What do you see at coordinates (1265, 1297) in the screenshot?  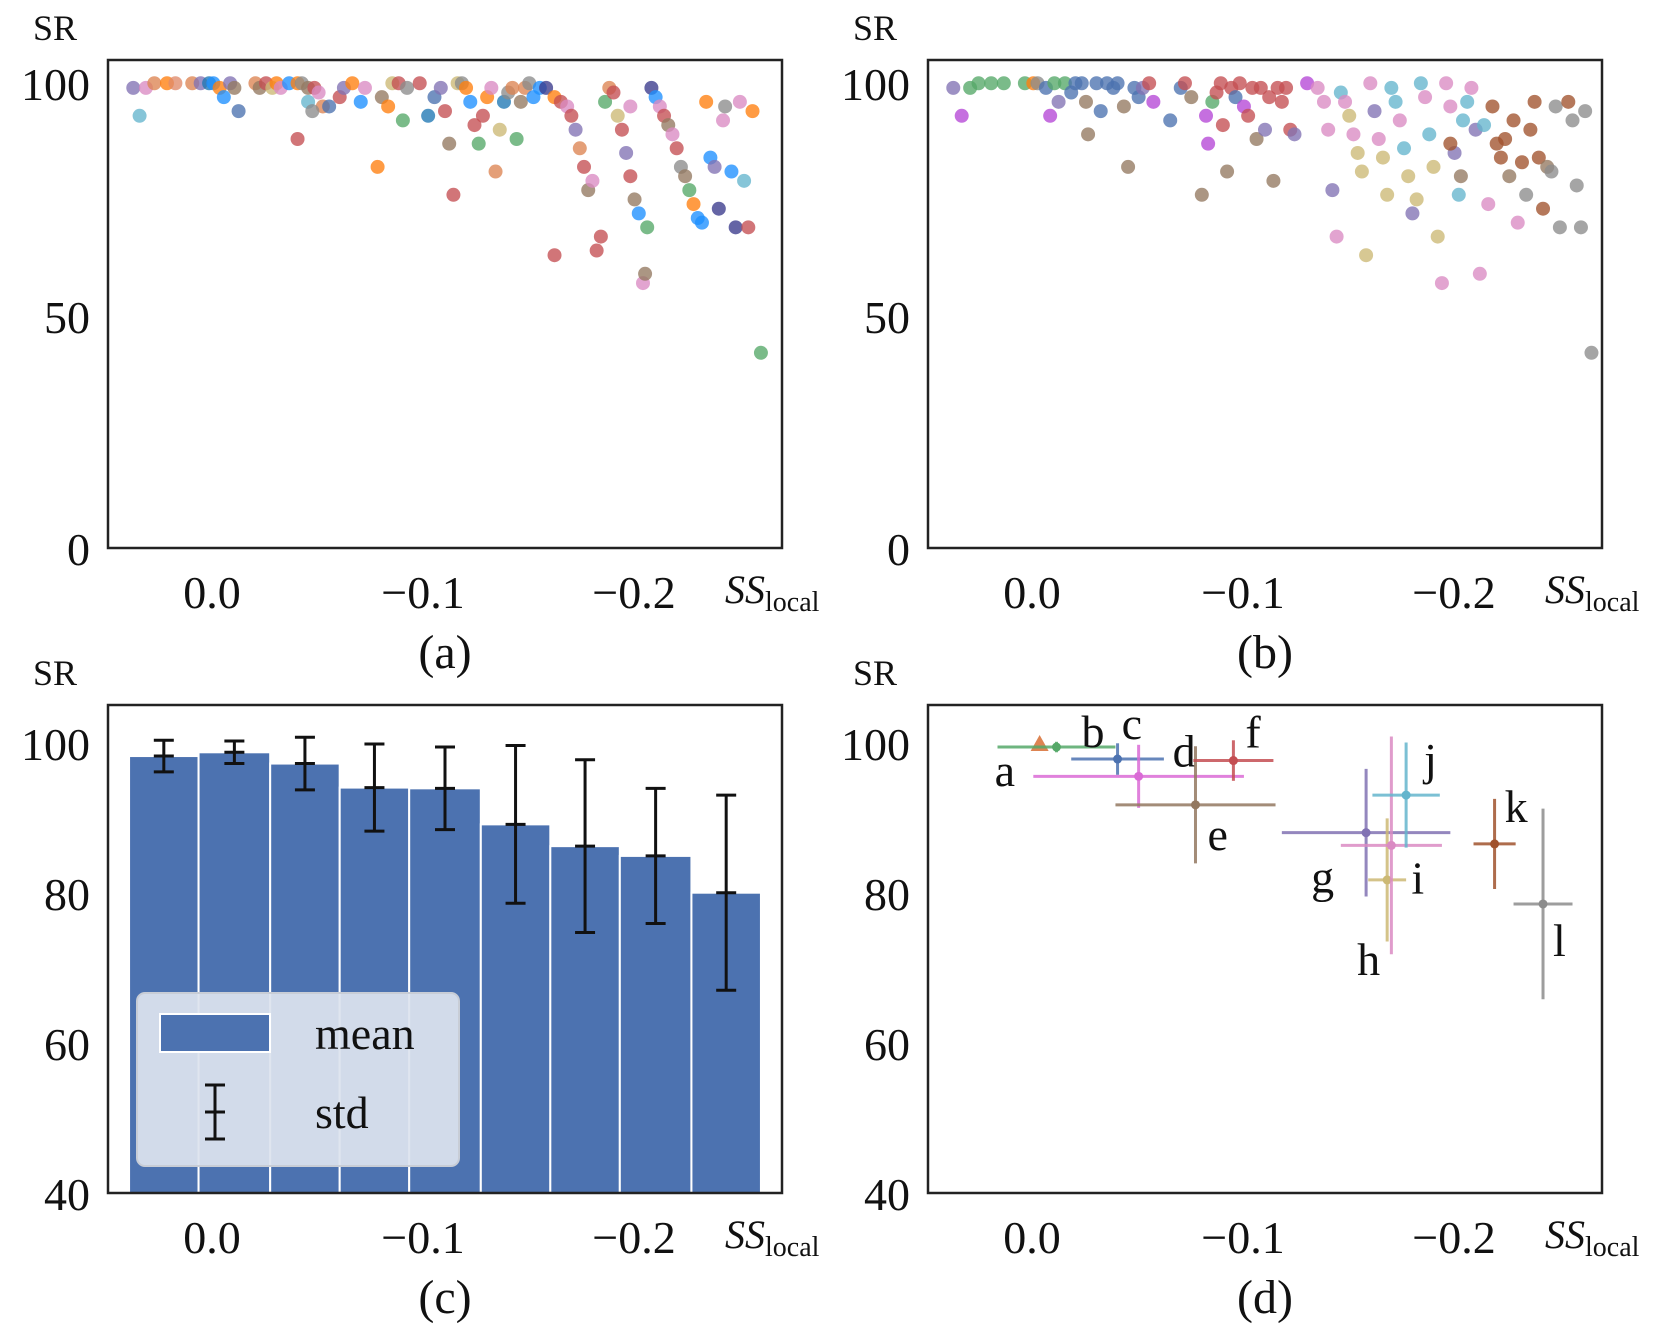 I see `panel-d-caption: (d)` at bounding box center [1265, 1297].